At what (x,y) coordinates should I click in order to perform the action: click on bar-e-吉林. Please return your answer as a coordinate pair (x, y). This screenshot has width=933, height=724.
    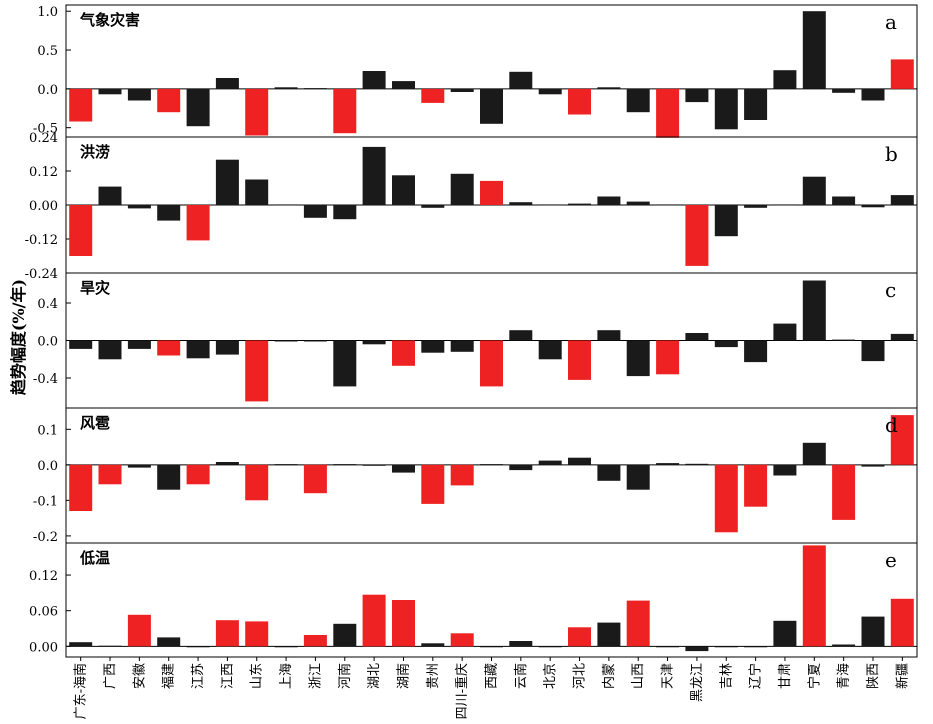
    Looking at the image, I should click on (726, 647).